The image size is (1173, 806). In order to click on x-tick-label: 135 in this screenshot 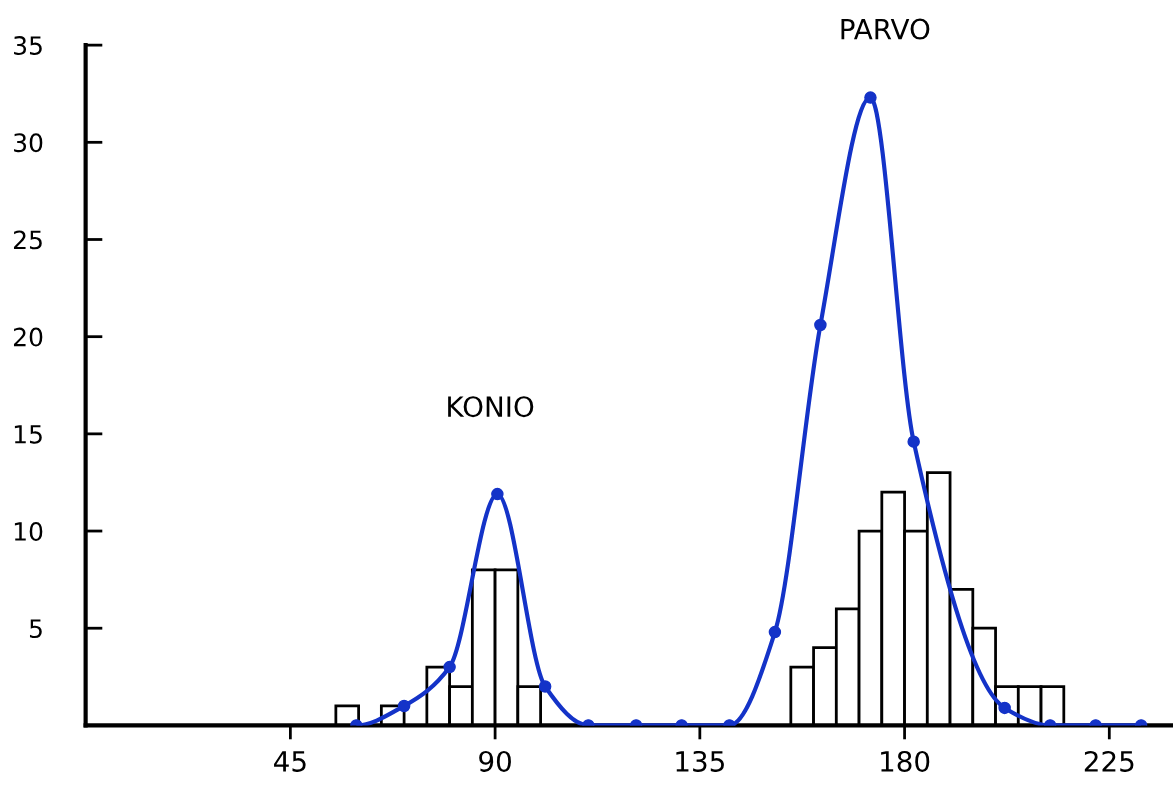, I will do `click(700, 761)`.